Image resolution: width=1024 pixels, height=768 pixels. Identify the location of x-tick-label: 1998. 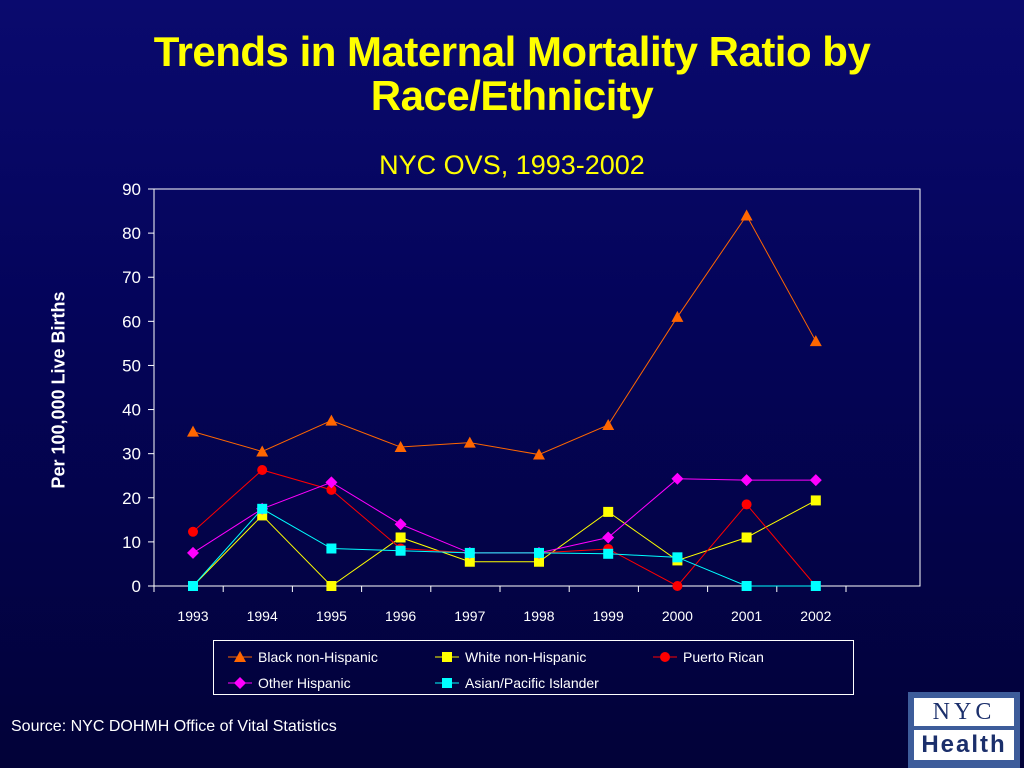
(538, 616).